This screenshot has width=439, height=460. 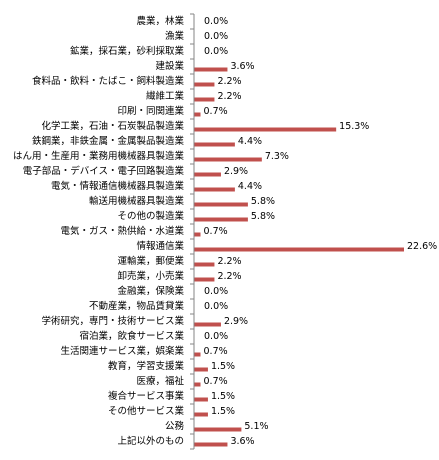 I want to click on category-label: 電子部品・デバイス・電子回路製造業, so click(x=104, y=171).